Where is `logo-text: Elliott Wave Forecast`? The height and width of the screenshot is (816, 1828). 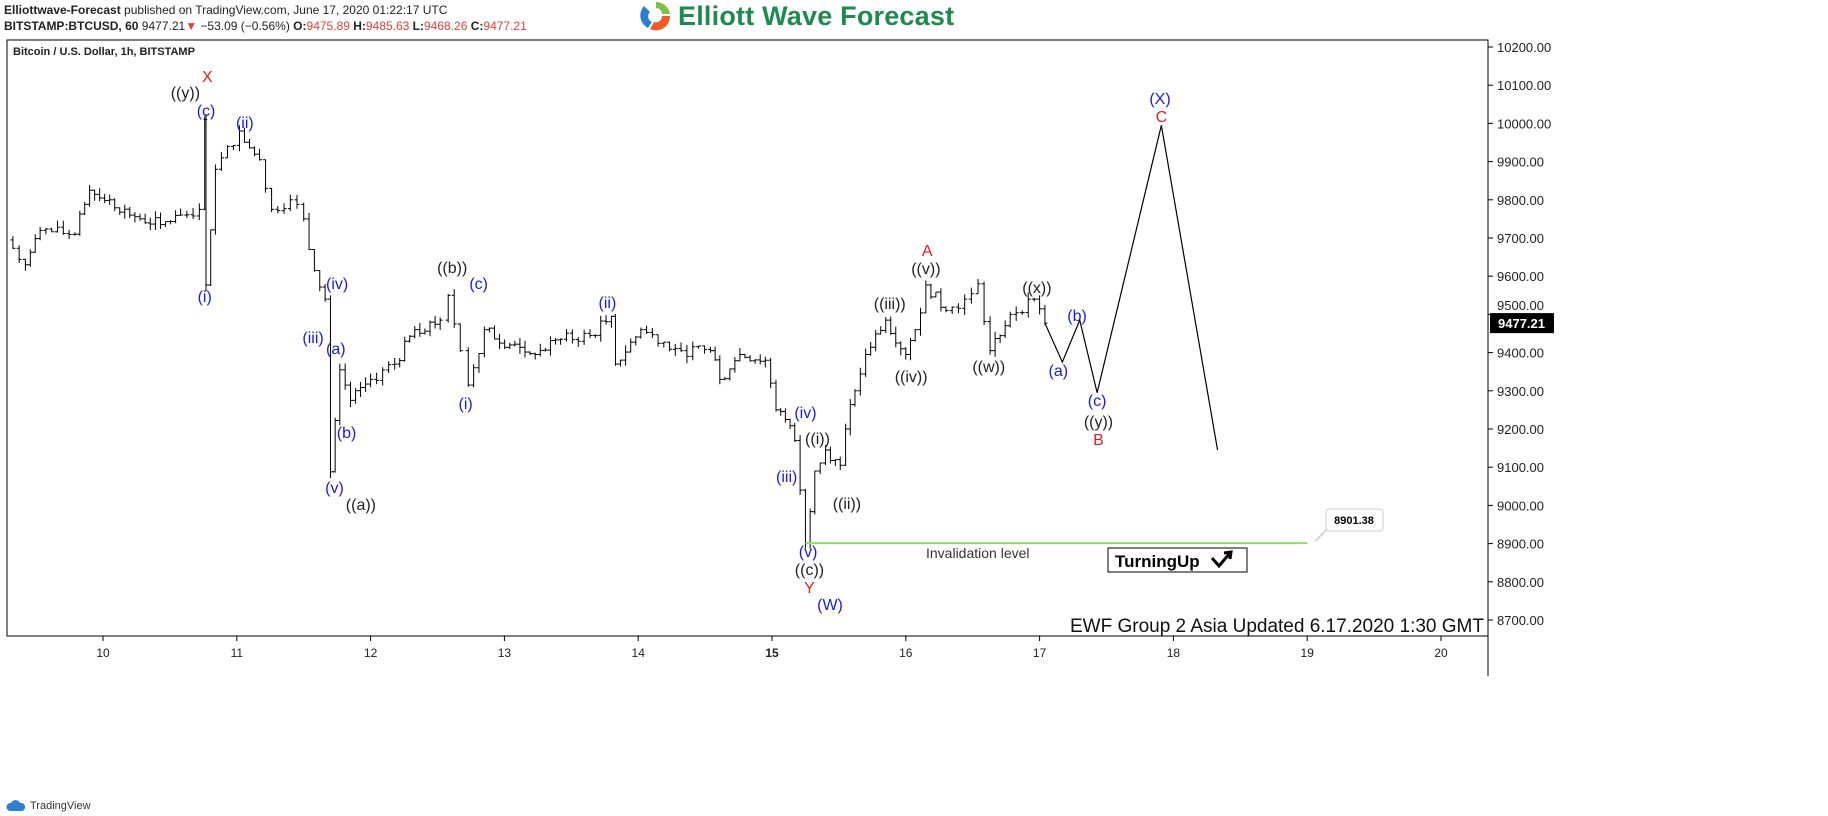
logo-text: Elliott Wave Forecast is located at coordinates (816, 15).